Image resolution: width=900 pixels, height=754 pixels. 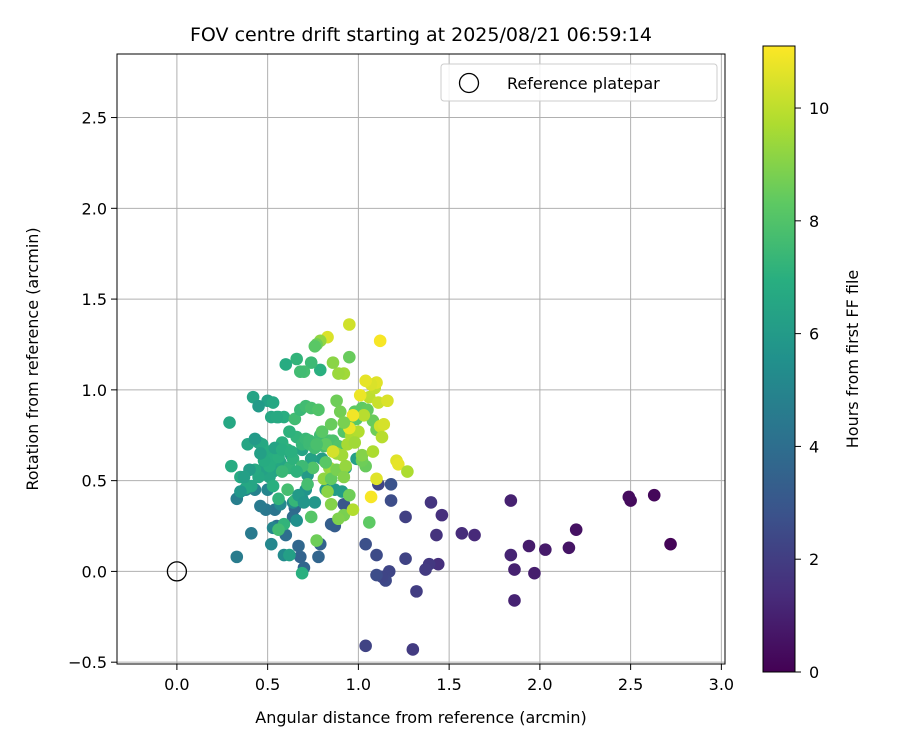 What do you see at coordinates (448, 684) in the screenshot?
I see `x-tick-label: 1.5` at bounding box center [448, 684].